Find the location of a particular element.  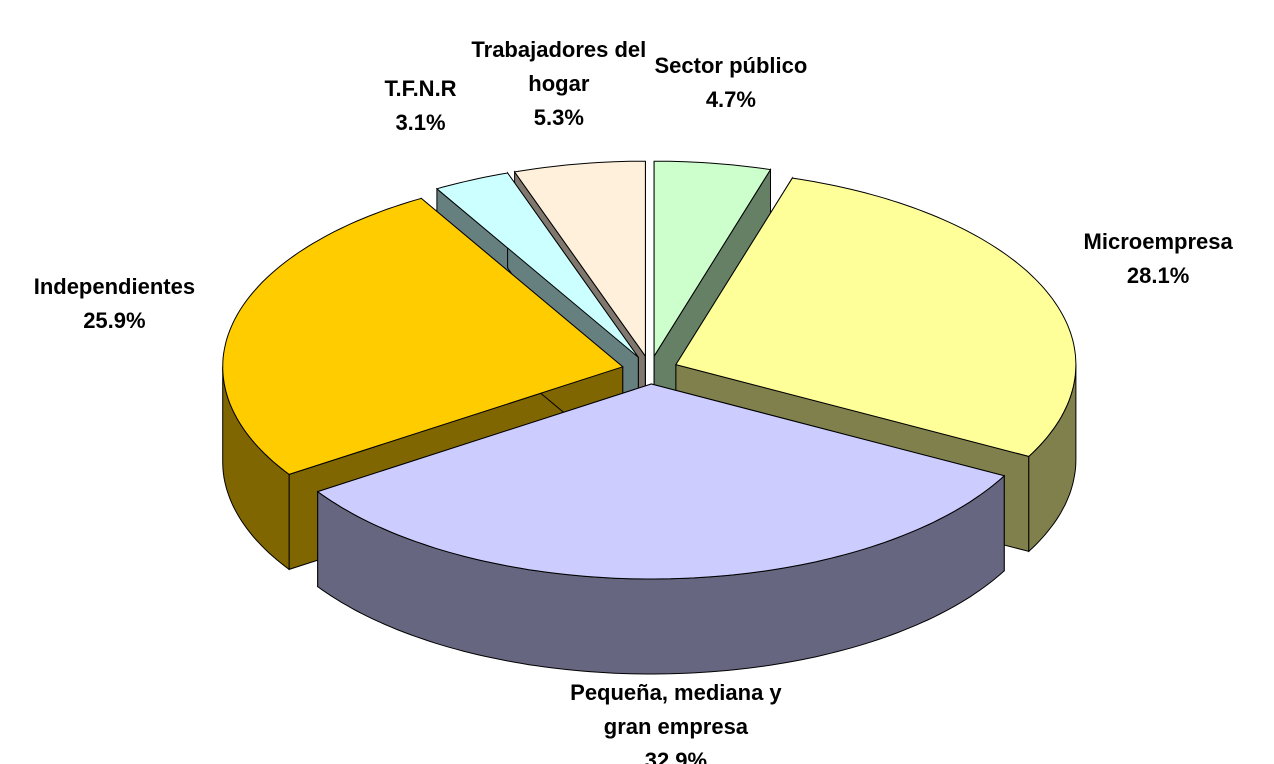

slice-label: T.F.N.R 3.1% is located at coordinates (420, 106).